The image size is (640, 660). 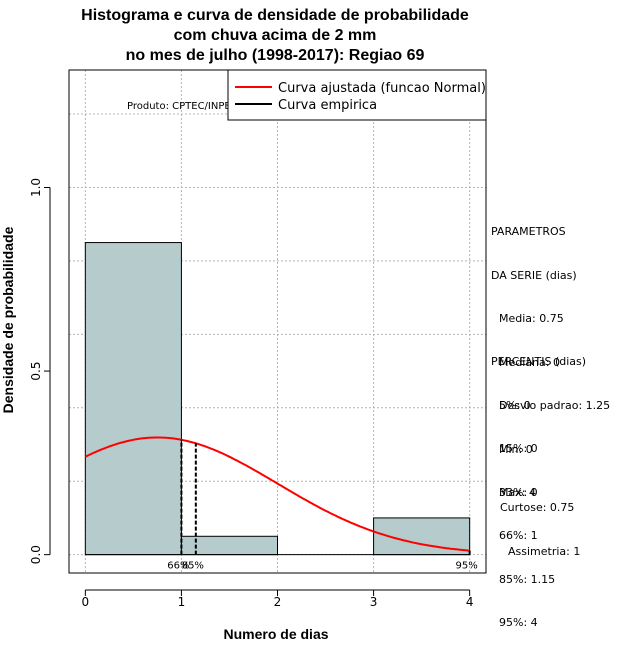 What do you see at coordinates (518, 535) in the screenshot?
I see `percentile-66: 66%: 1` at bounding box center [518, 535].